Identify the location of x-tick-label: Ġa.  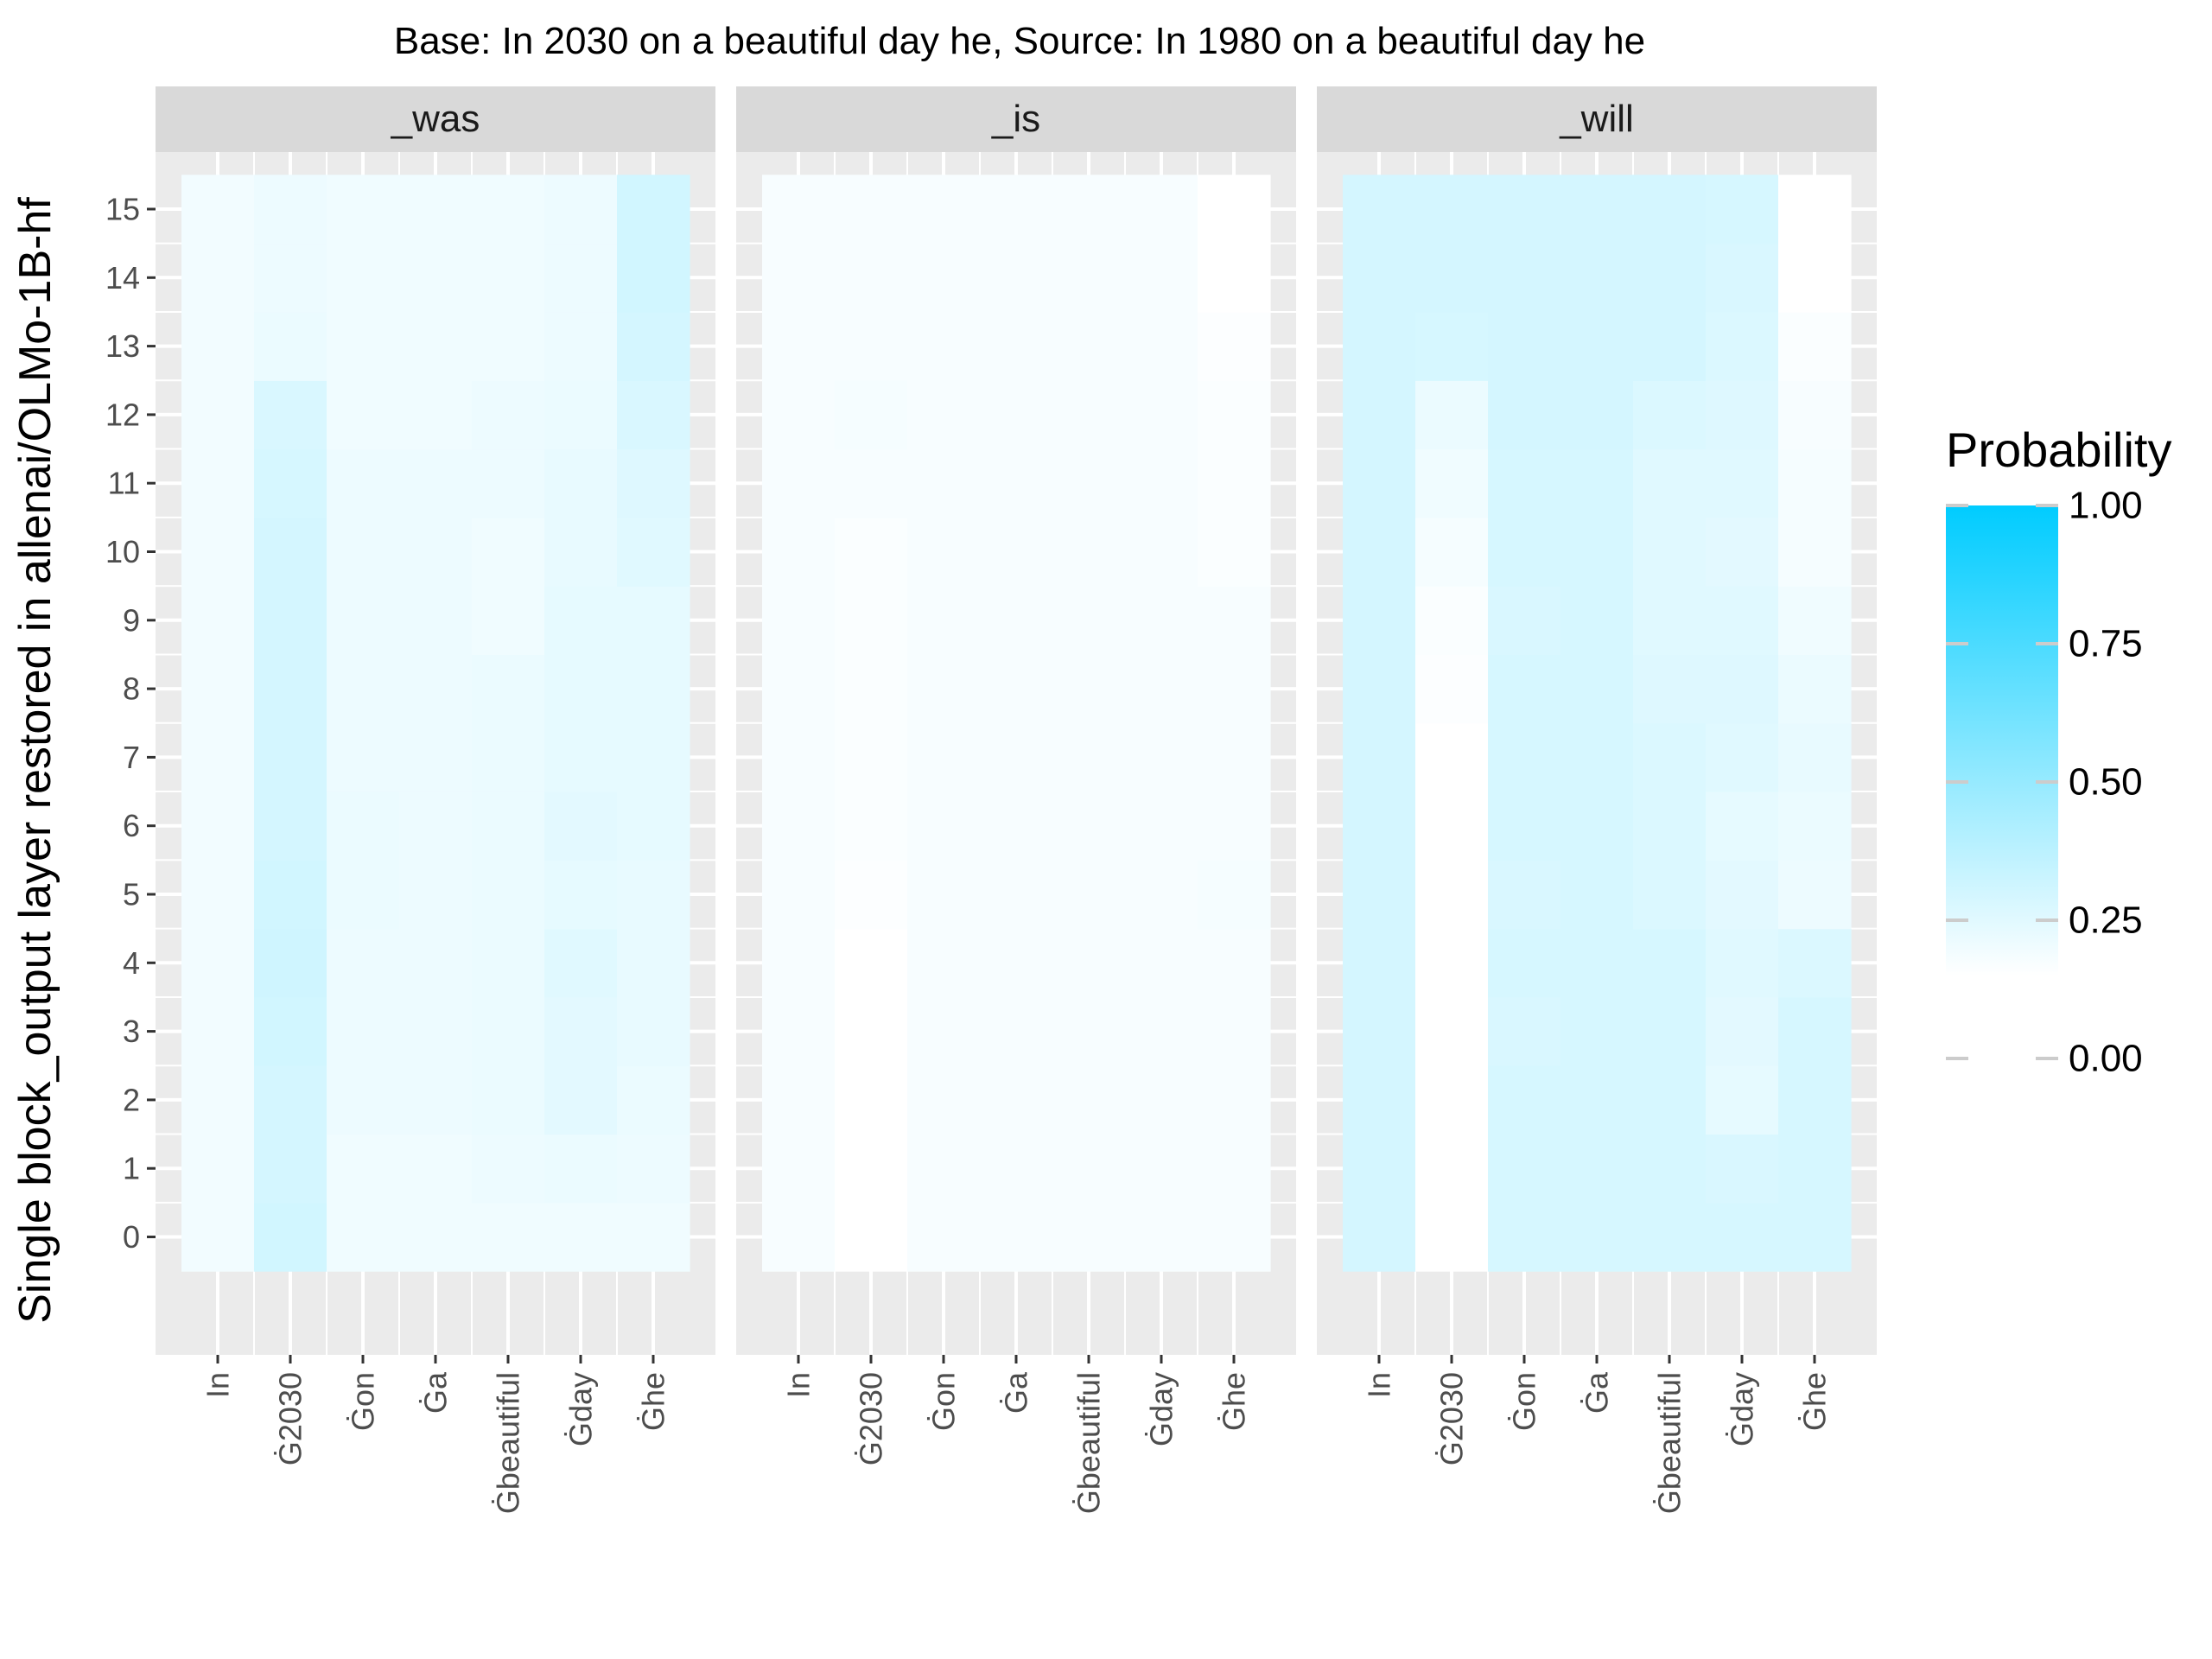
(436, 1392).